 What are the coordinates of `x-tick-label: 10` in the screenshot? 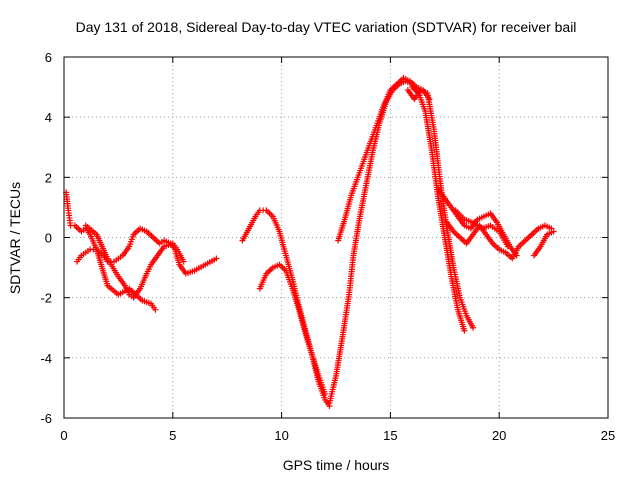 It's located at (281, 435).